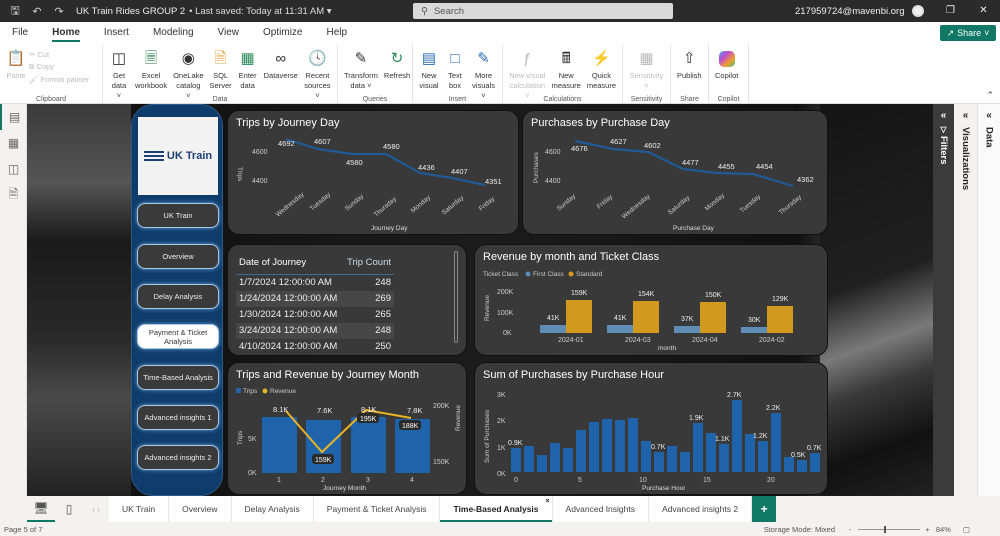 This screenshot has height=536, width=1000. Describe the element at coordinates (429, 75) in the screenshot. I see `new-visual-button: ▤ New visual` at that location.